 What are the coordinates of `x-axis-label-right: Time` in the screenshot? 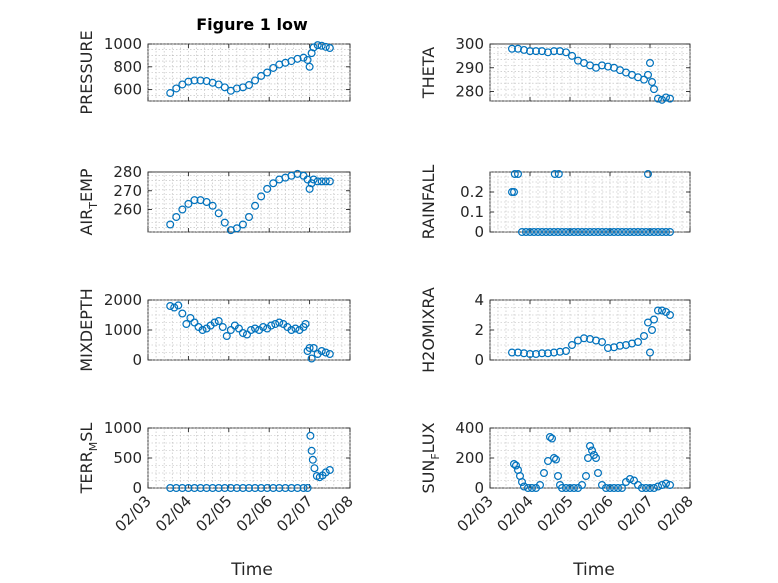 It's located at (593, 570).